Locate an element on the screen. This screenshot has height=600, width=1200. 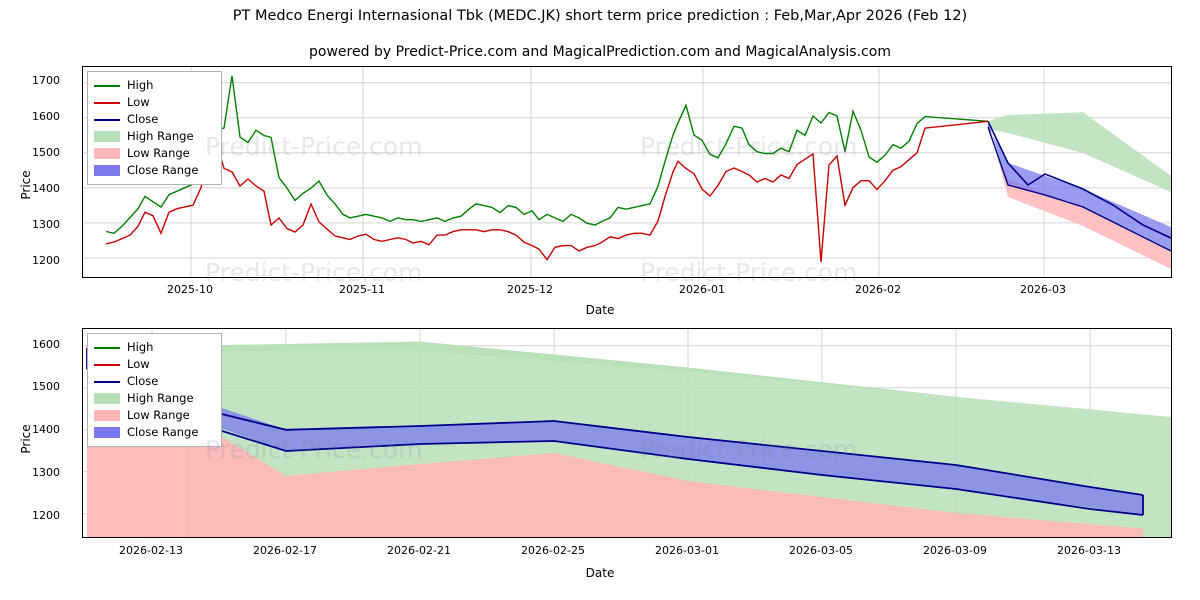
bottom-ytick-1200: 1200 is located at coordinates (46, 515).